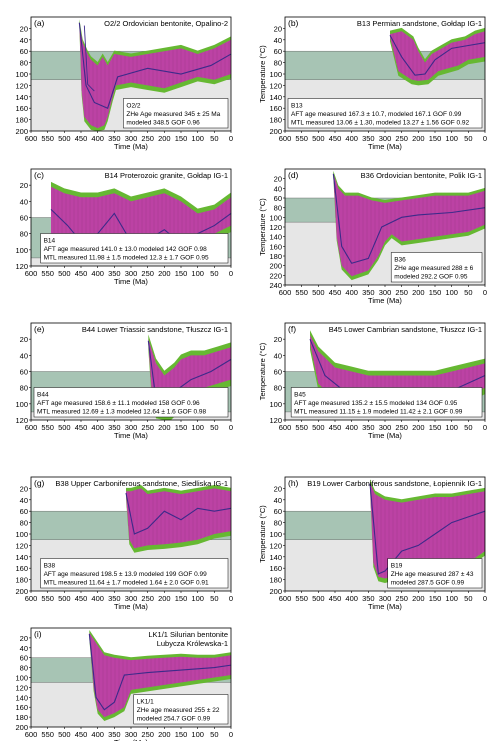 This screenshot has height=741, width=500. What do you see at coordinates (300, 395) in the screenshot?
I see `info-line: B45` at bounding box center [300, 395].